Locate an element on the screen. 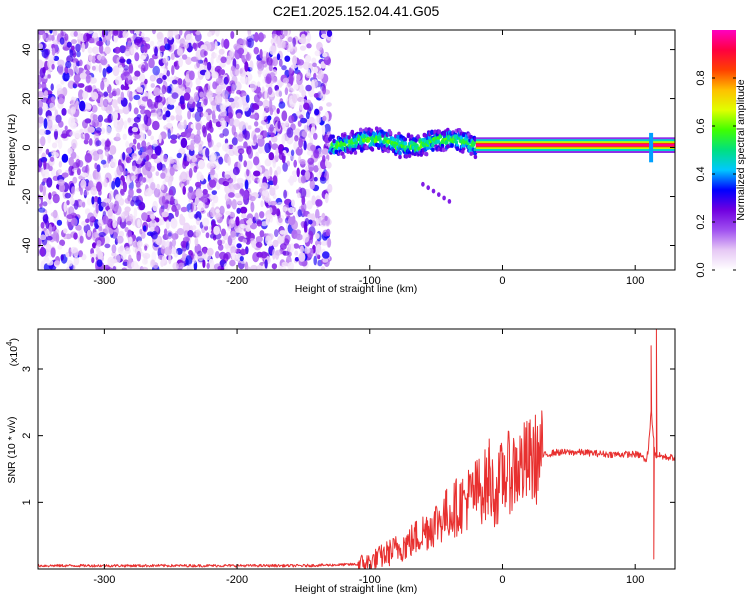 The width and height of the screenshot is (750, 600). snr-y-unit-exponent: 4 is located at coordinates (9, 343).